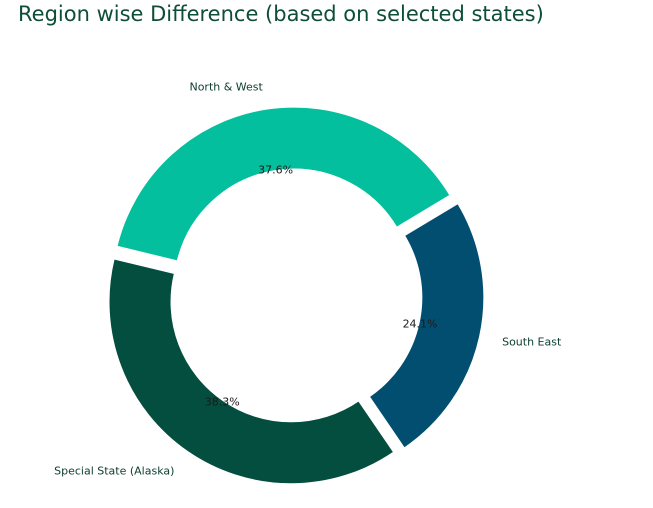 This screenshot has height=508, width=653. I want to click on slice-label: Special State (Alaska), so click(114, 470).